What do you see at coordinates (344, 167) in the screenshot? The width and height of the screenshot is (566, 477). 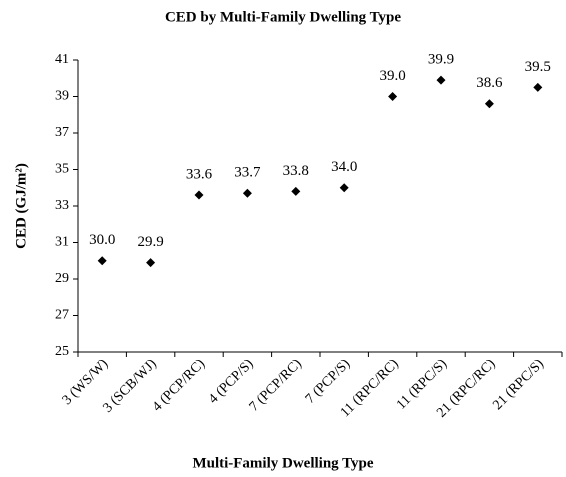 I see `data-label: 34.0` at bounding box center [344, 167].